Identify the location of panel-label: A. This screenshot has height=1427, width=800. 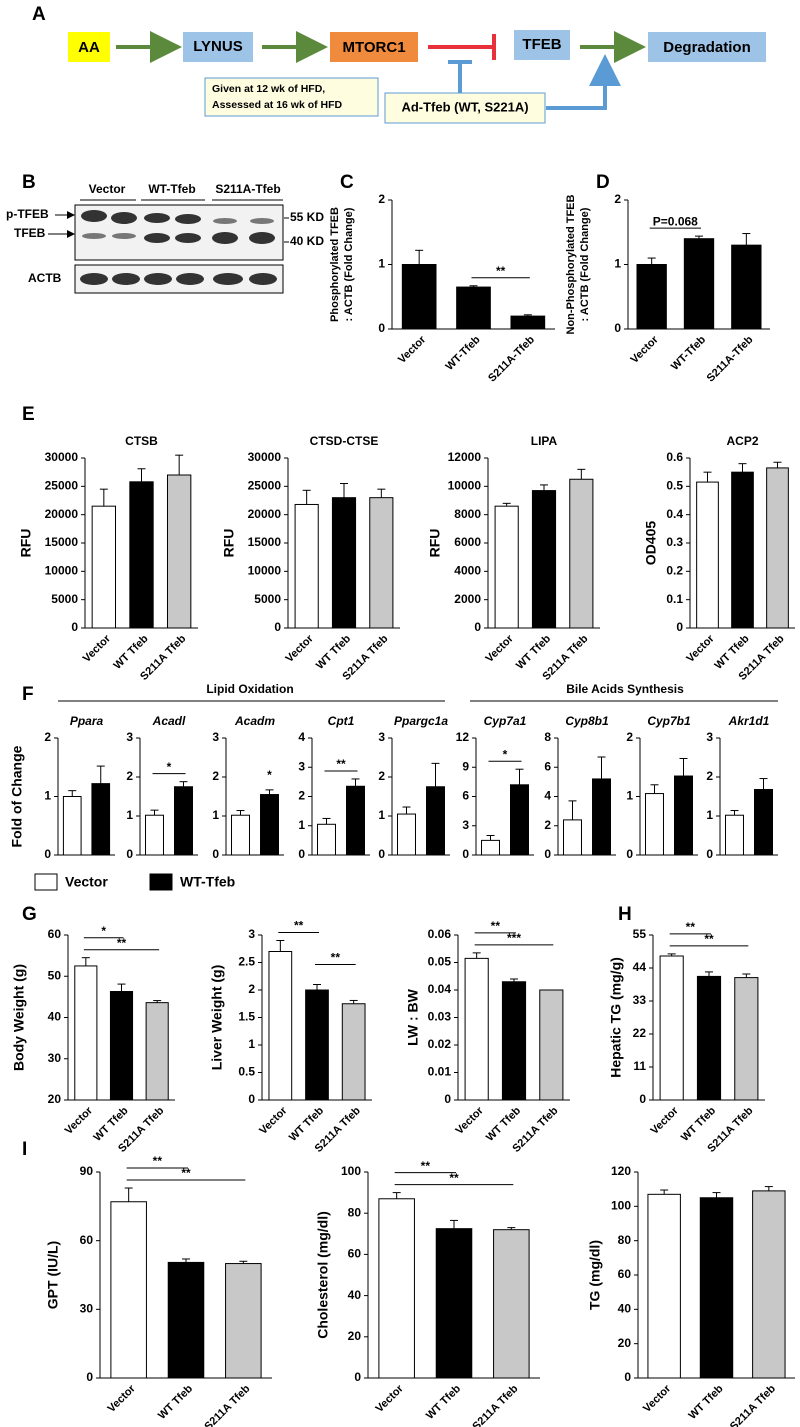
(39, 14).